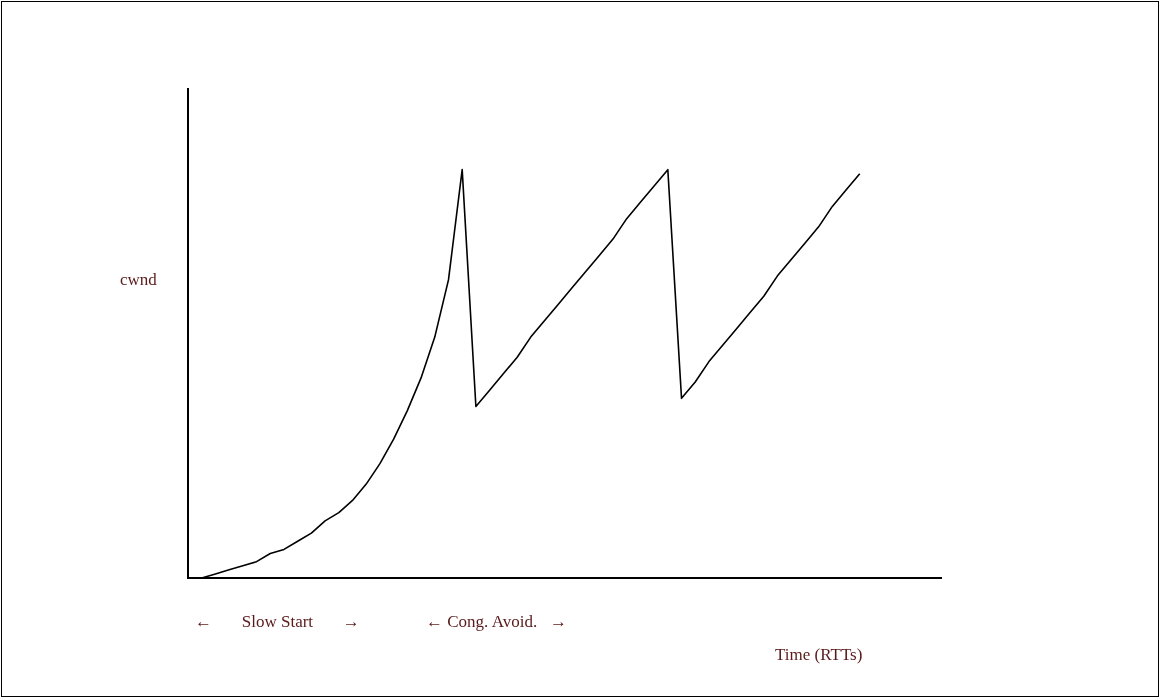  Describe the element at coordinates (277, 622) in the screenshot. I see `text: ← Slow Start →` at that location.